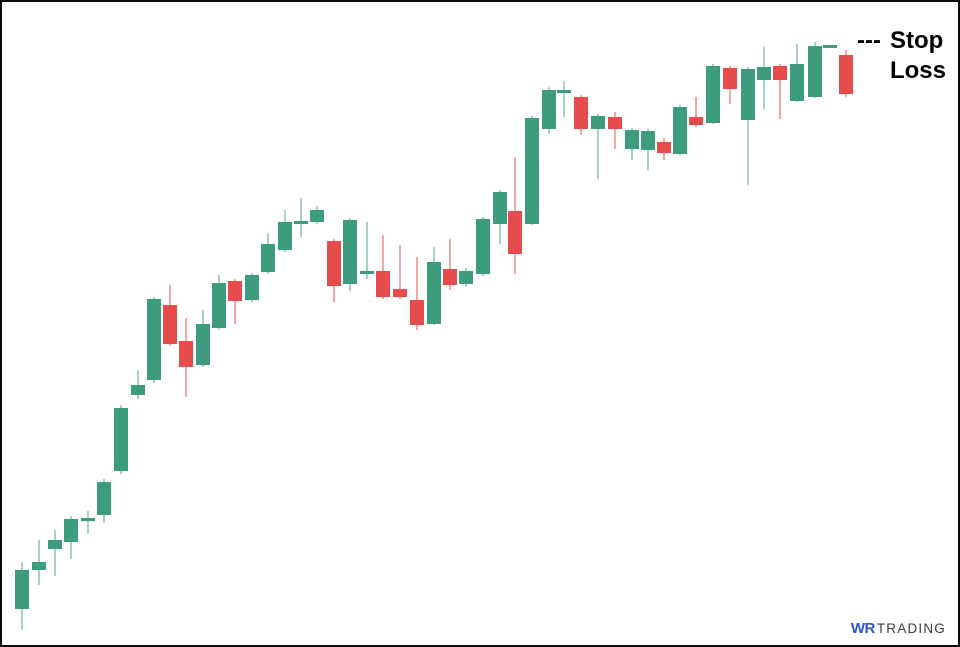 The image size is (960, 647). I want to click on stop-loss-annotation: --- Stop Loss, so click(901, 56).